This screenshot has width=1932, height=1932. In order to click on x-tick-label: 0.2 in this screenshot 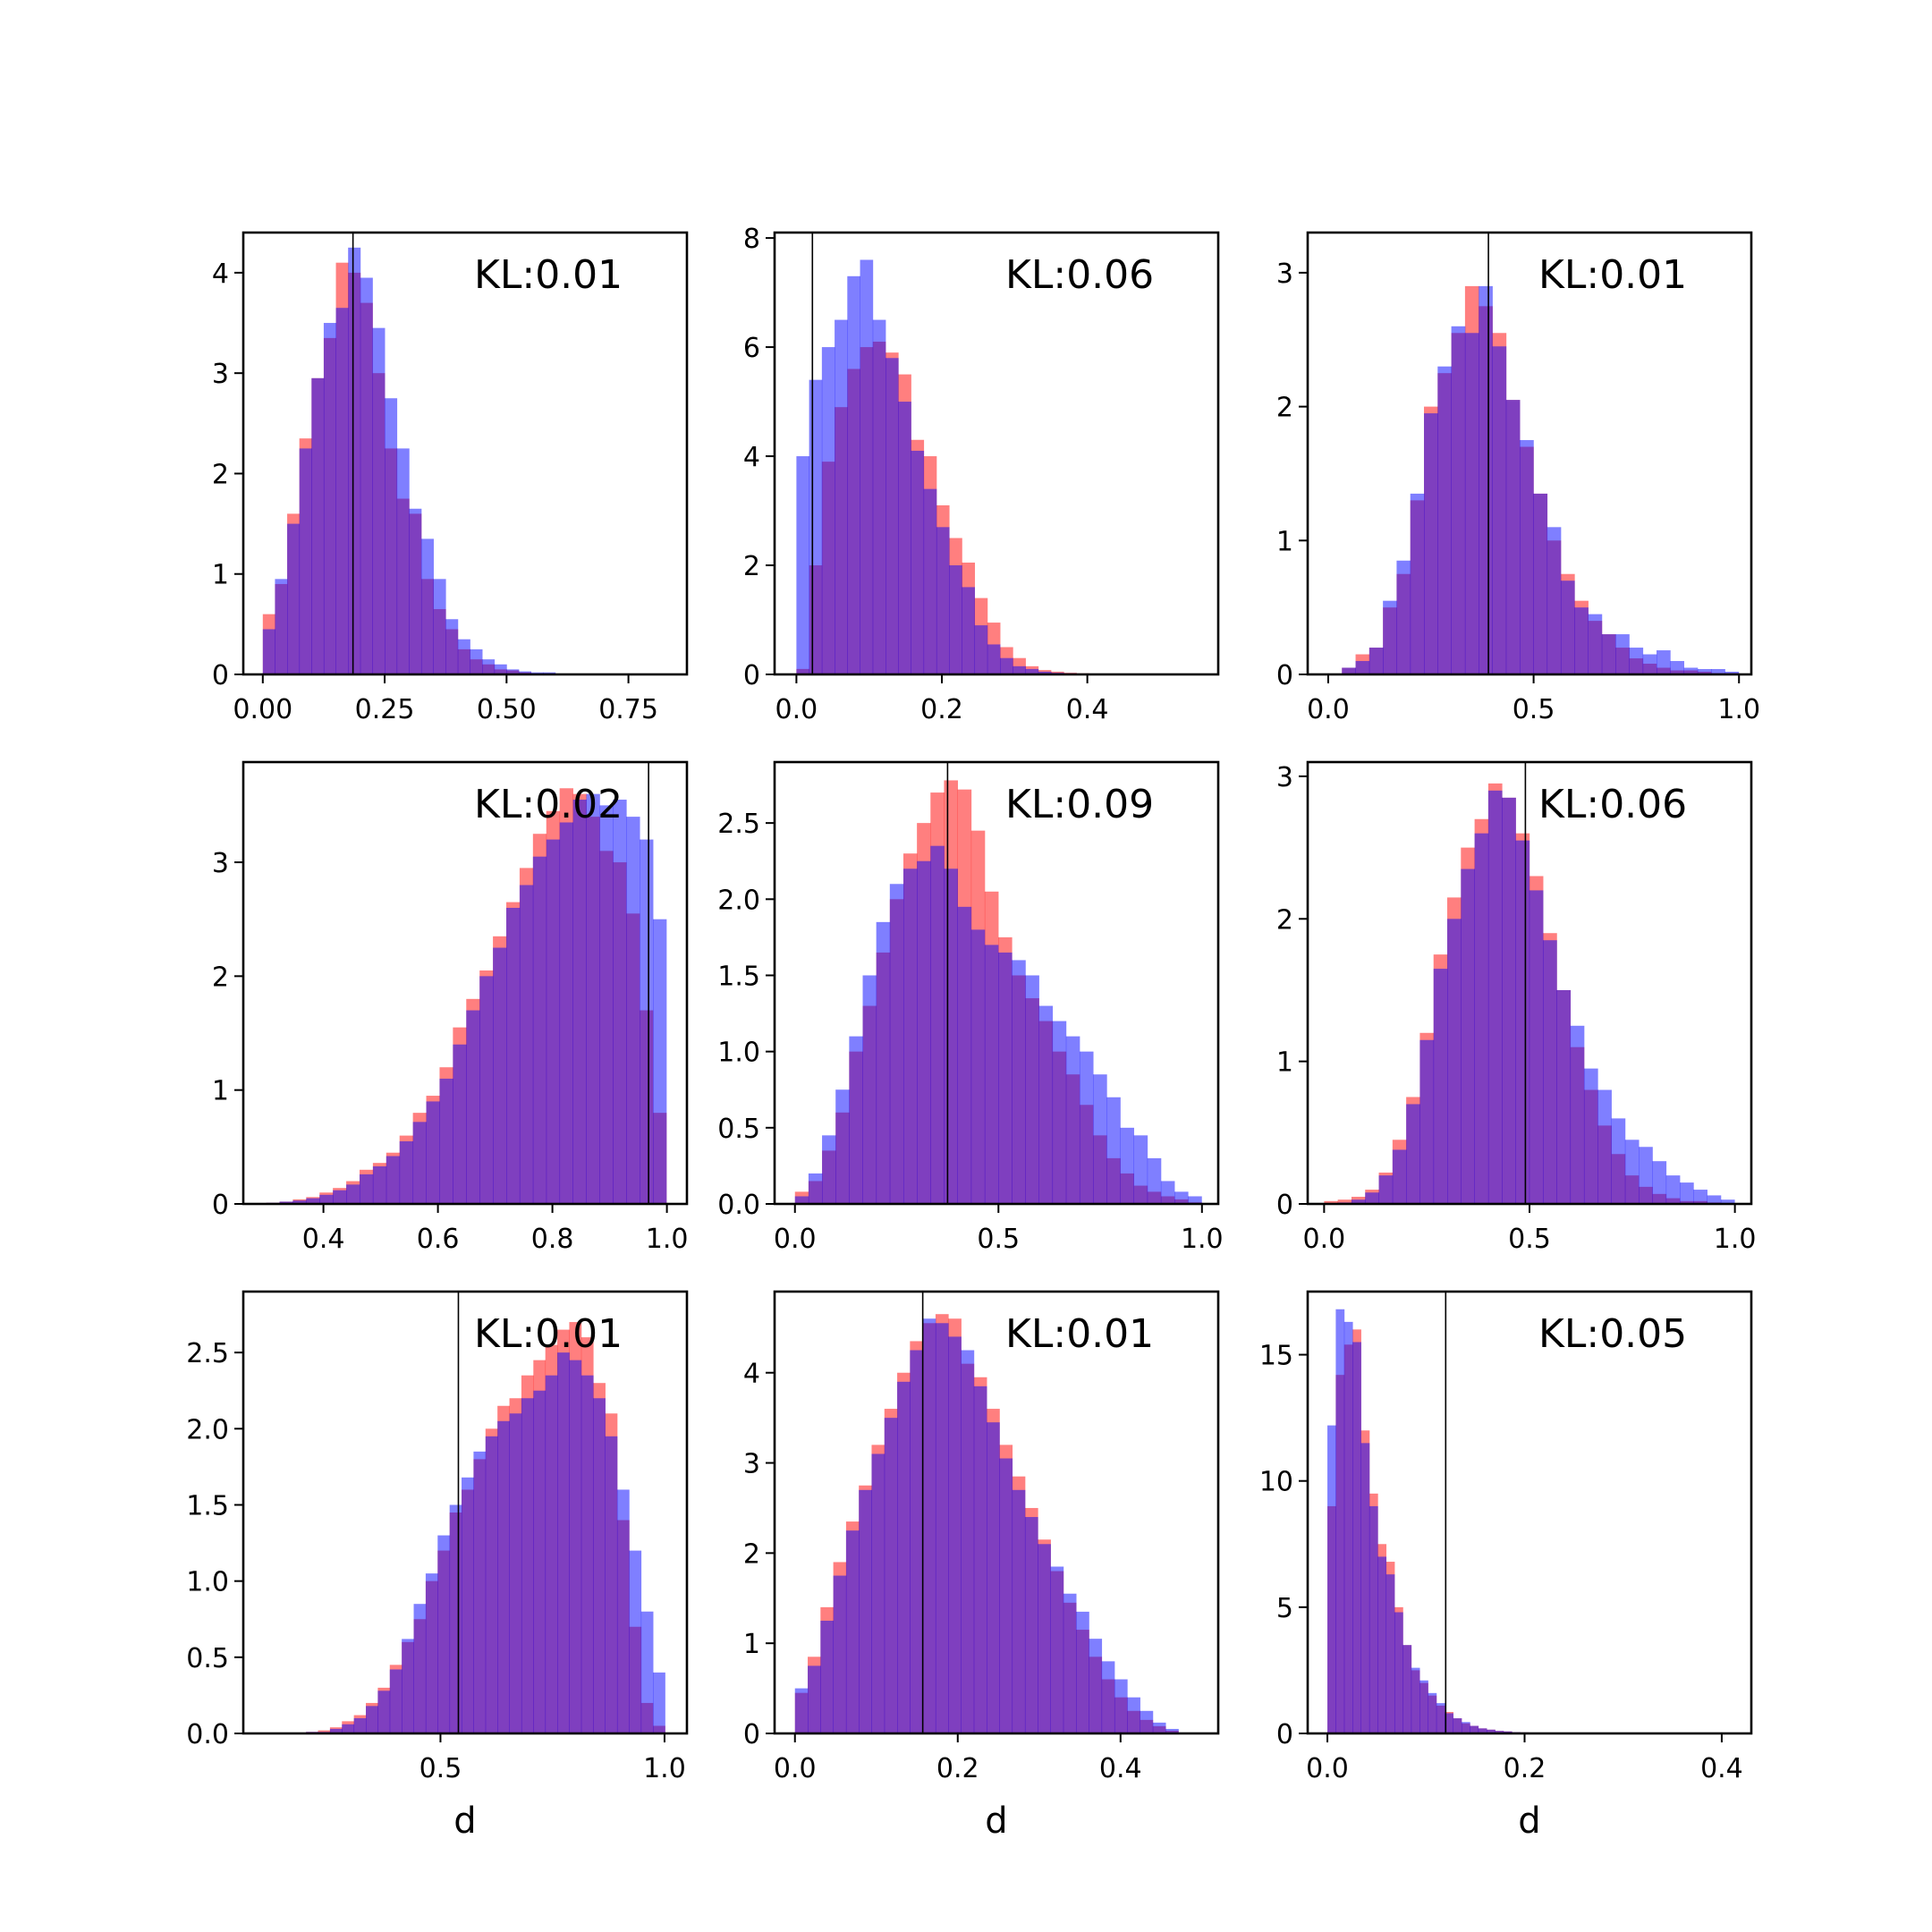, I will do `click(1525, 1768)`.